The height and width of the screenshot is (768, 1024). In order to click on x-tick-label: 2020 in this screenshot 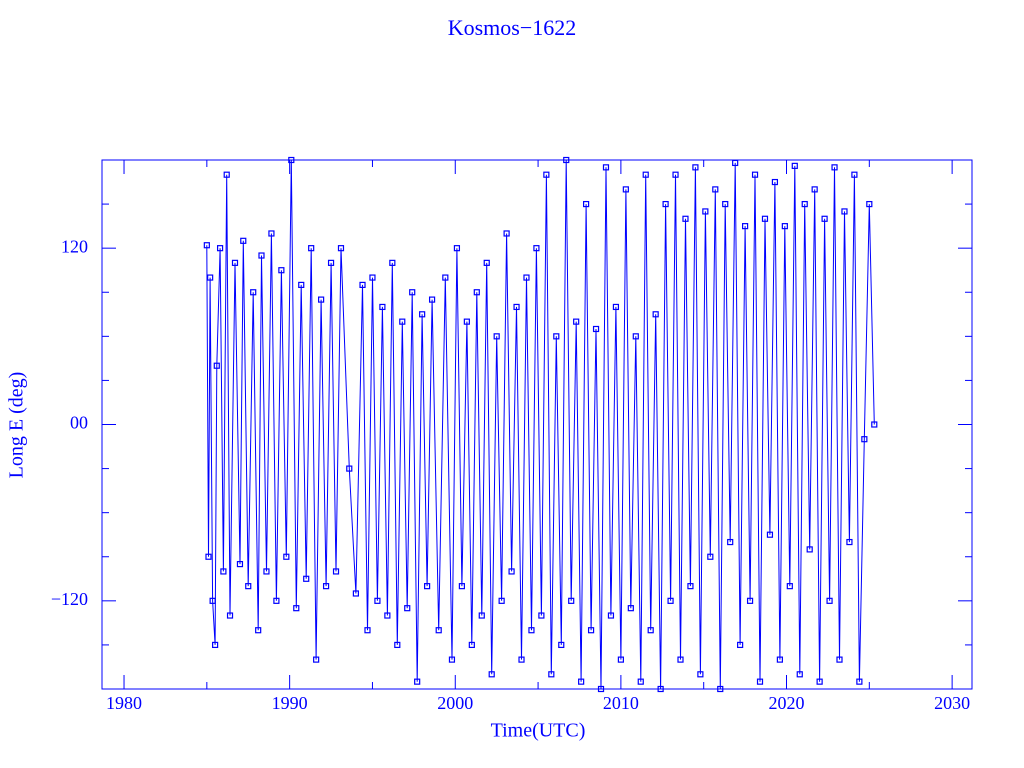, I will do `click(787, 703)`.